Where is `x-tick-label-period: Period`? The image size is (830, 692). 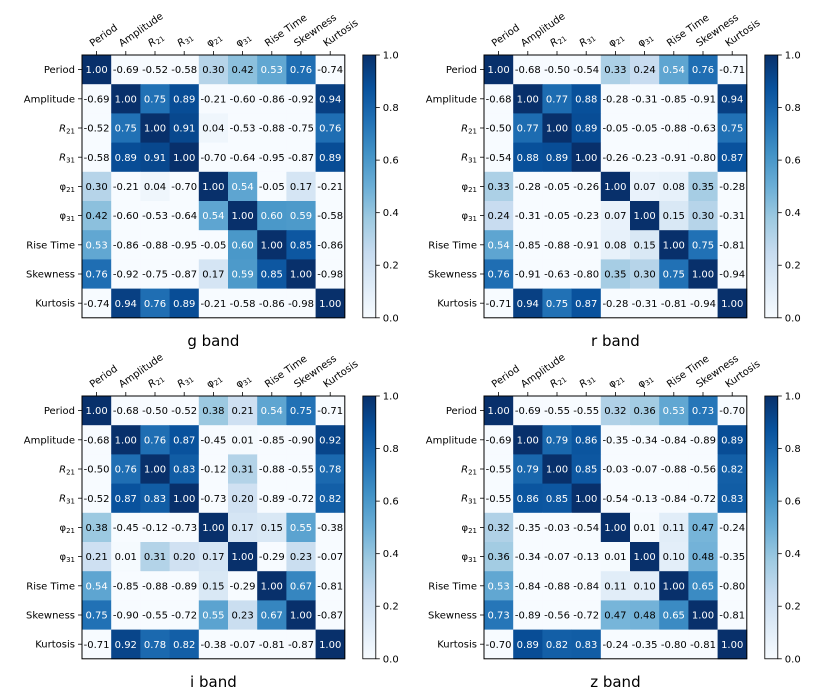 x-tick-label-period: Period is located at coordinates (506, 36).